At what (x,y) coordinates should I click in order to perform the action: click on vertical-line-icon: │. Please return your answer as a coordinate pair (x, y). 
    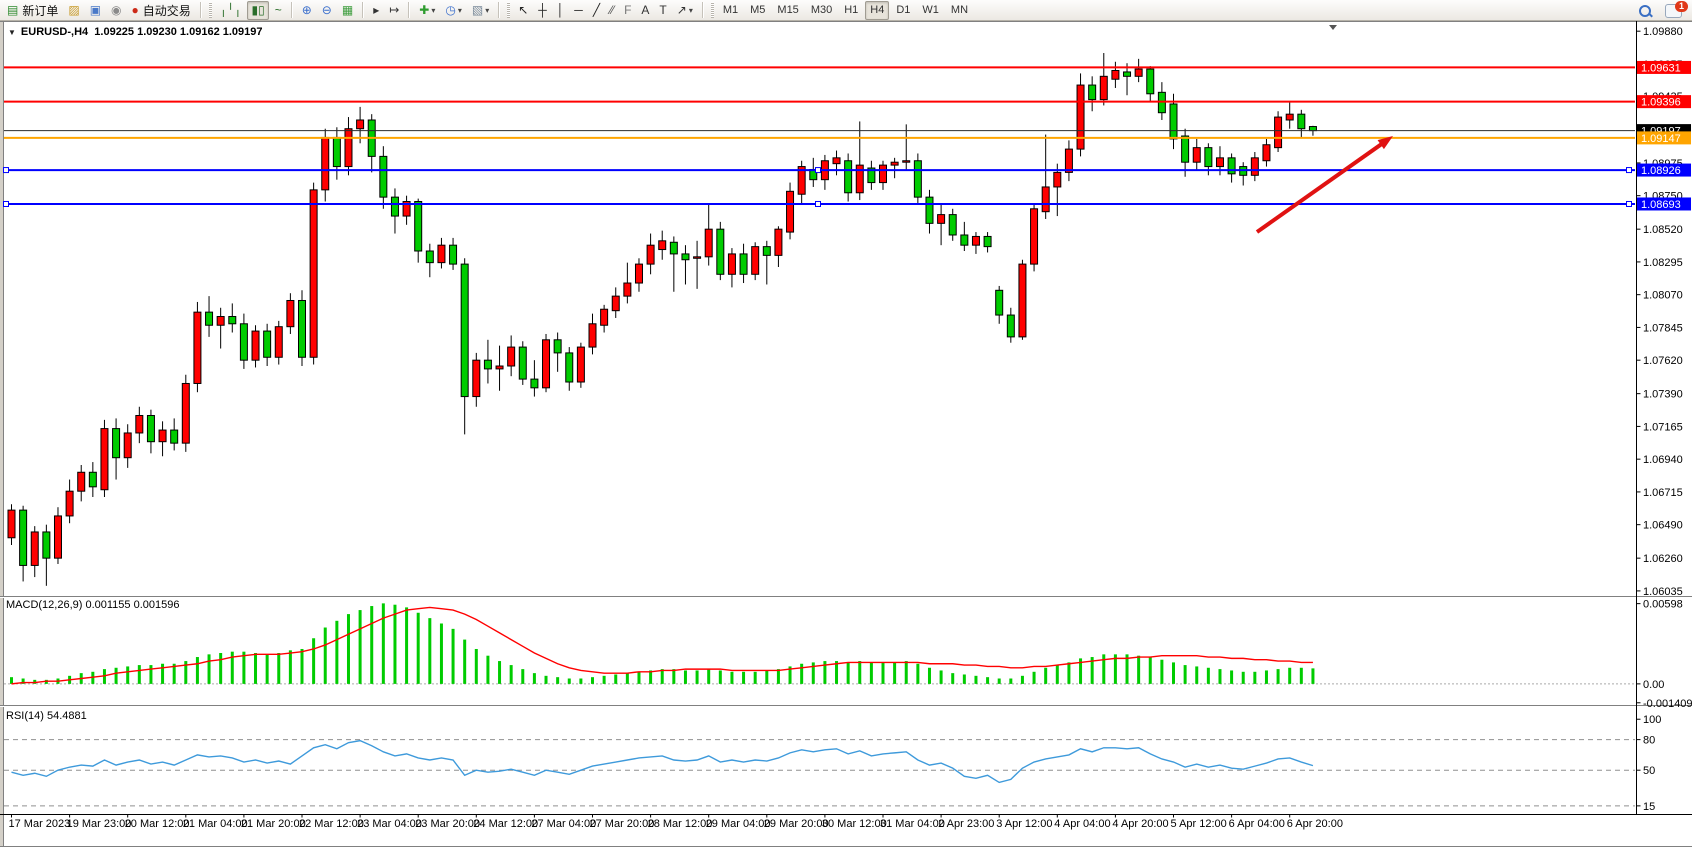
    Looking at the image, I should click on (560, 10).